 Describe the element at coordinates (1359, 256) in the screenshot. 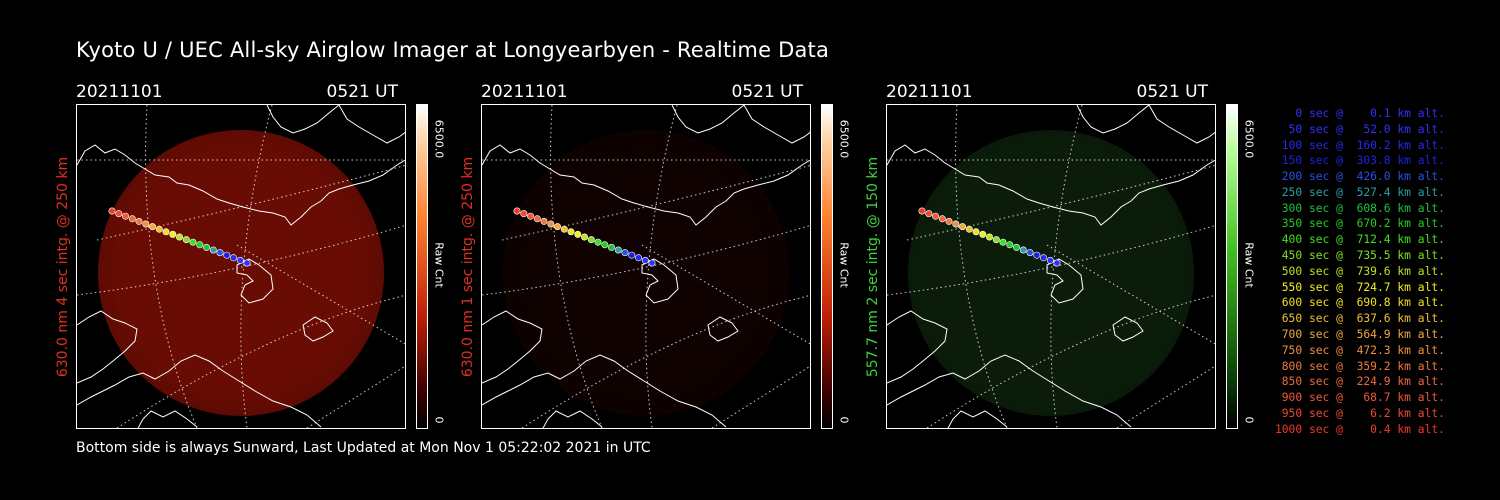

I see `legend-row: 450 sec @ 735.5 km alt.` at that location.